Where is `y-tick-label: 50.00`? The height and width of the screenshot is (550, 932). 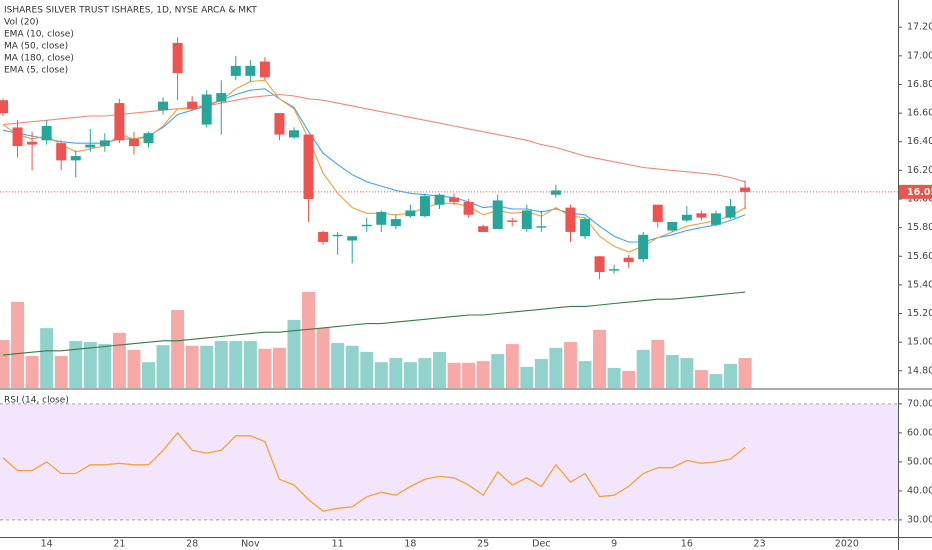
y-tick-label: 50.00 is located at coordinates (919, 461).